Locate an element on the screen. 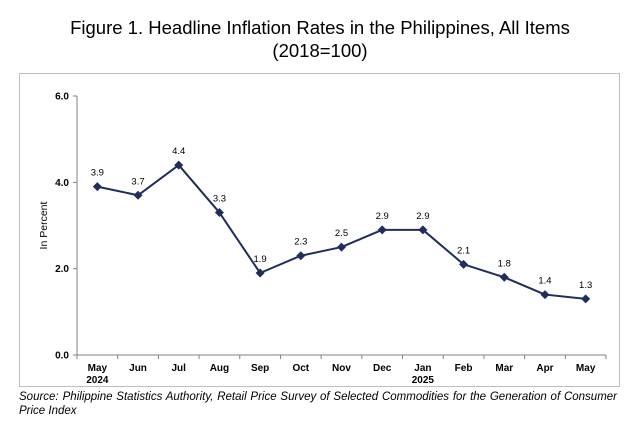 This screenshot has height=437, width=640. chart-subtitle: (2018=100) is located at coordinates (320, 50).